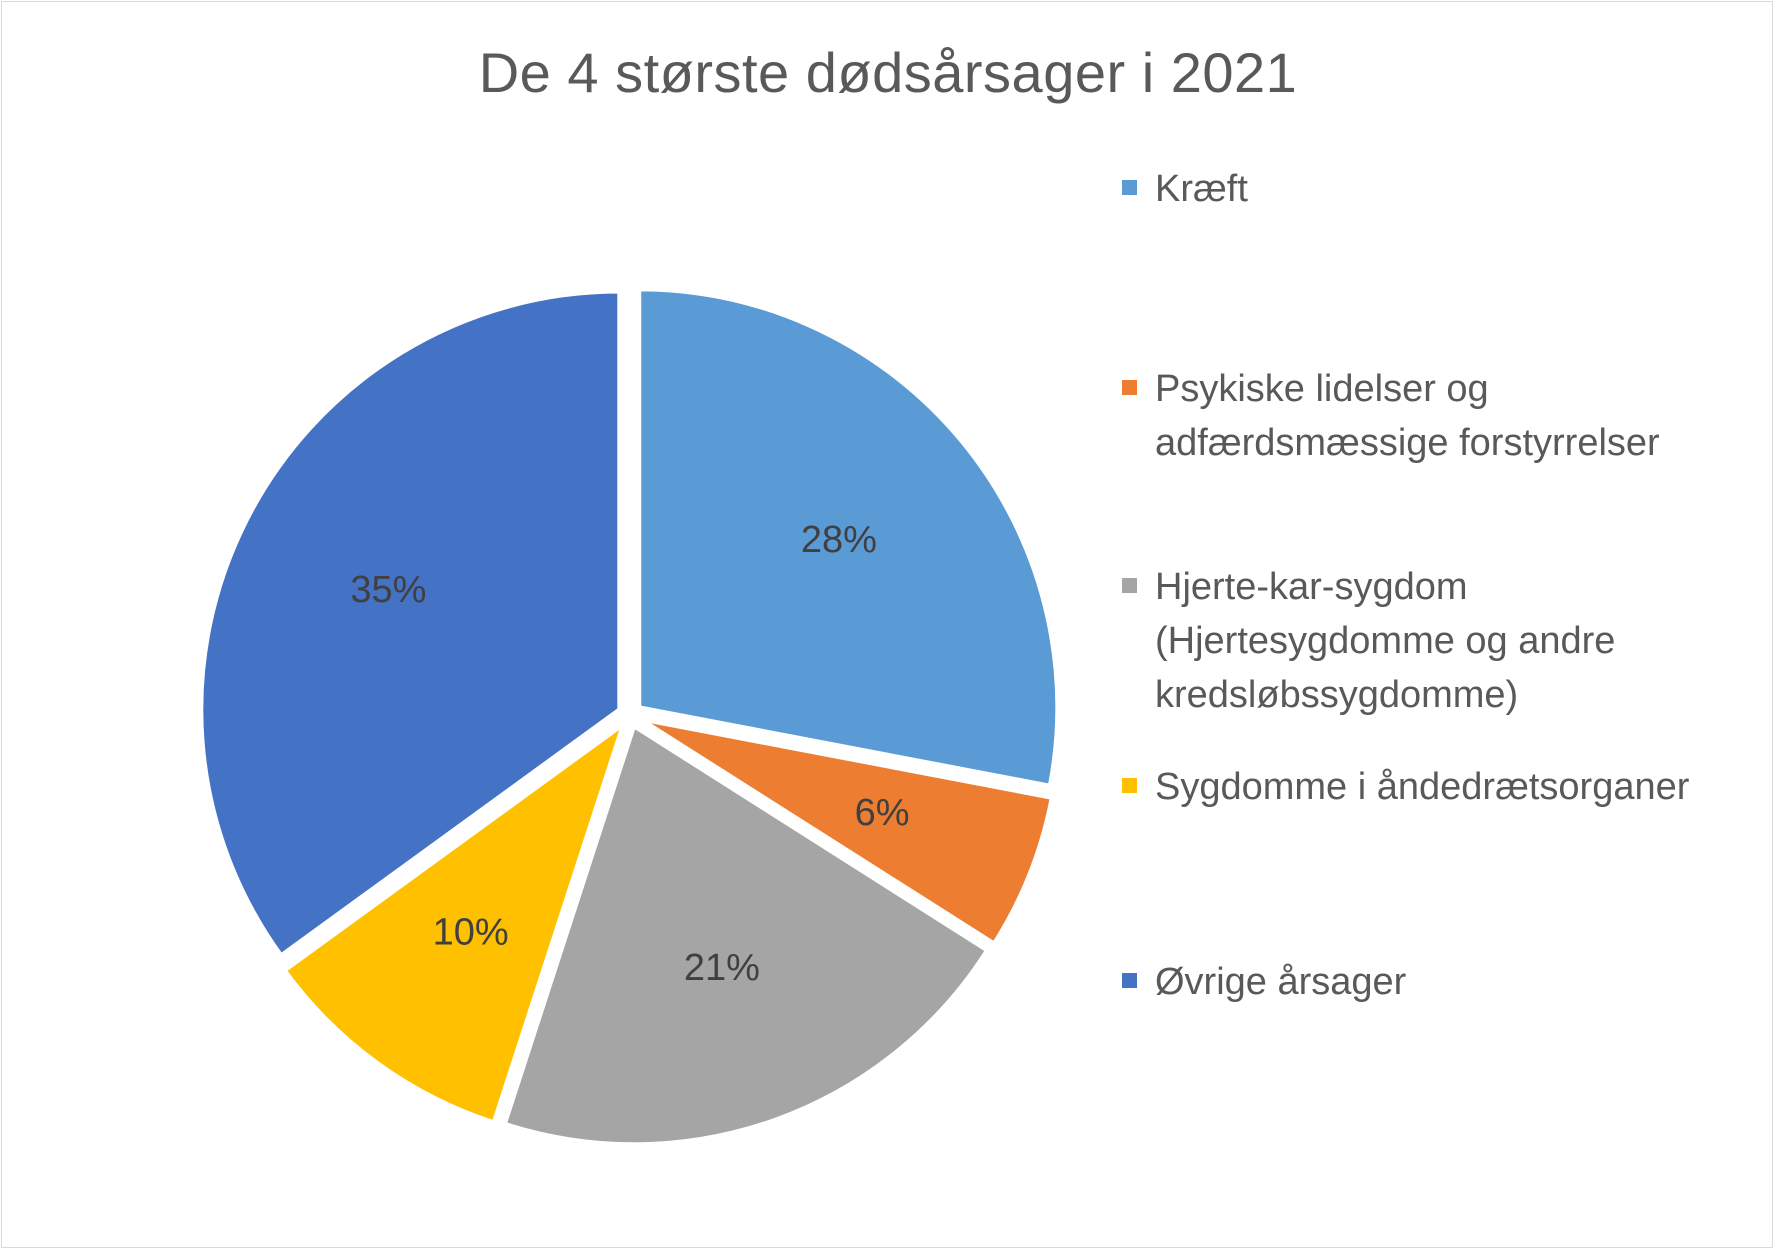 The image size is (1776, 1251). I want to click on pie-slice-kraeft, so click(848, 538).